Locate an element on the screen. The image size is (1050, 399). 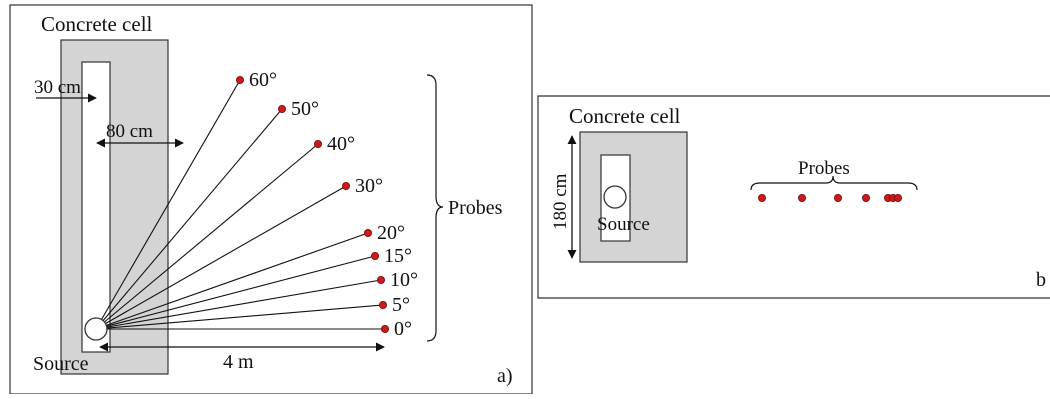
panel-a-cell-label: Concrete cell is located at coordinates (97, 24).